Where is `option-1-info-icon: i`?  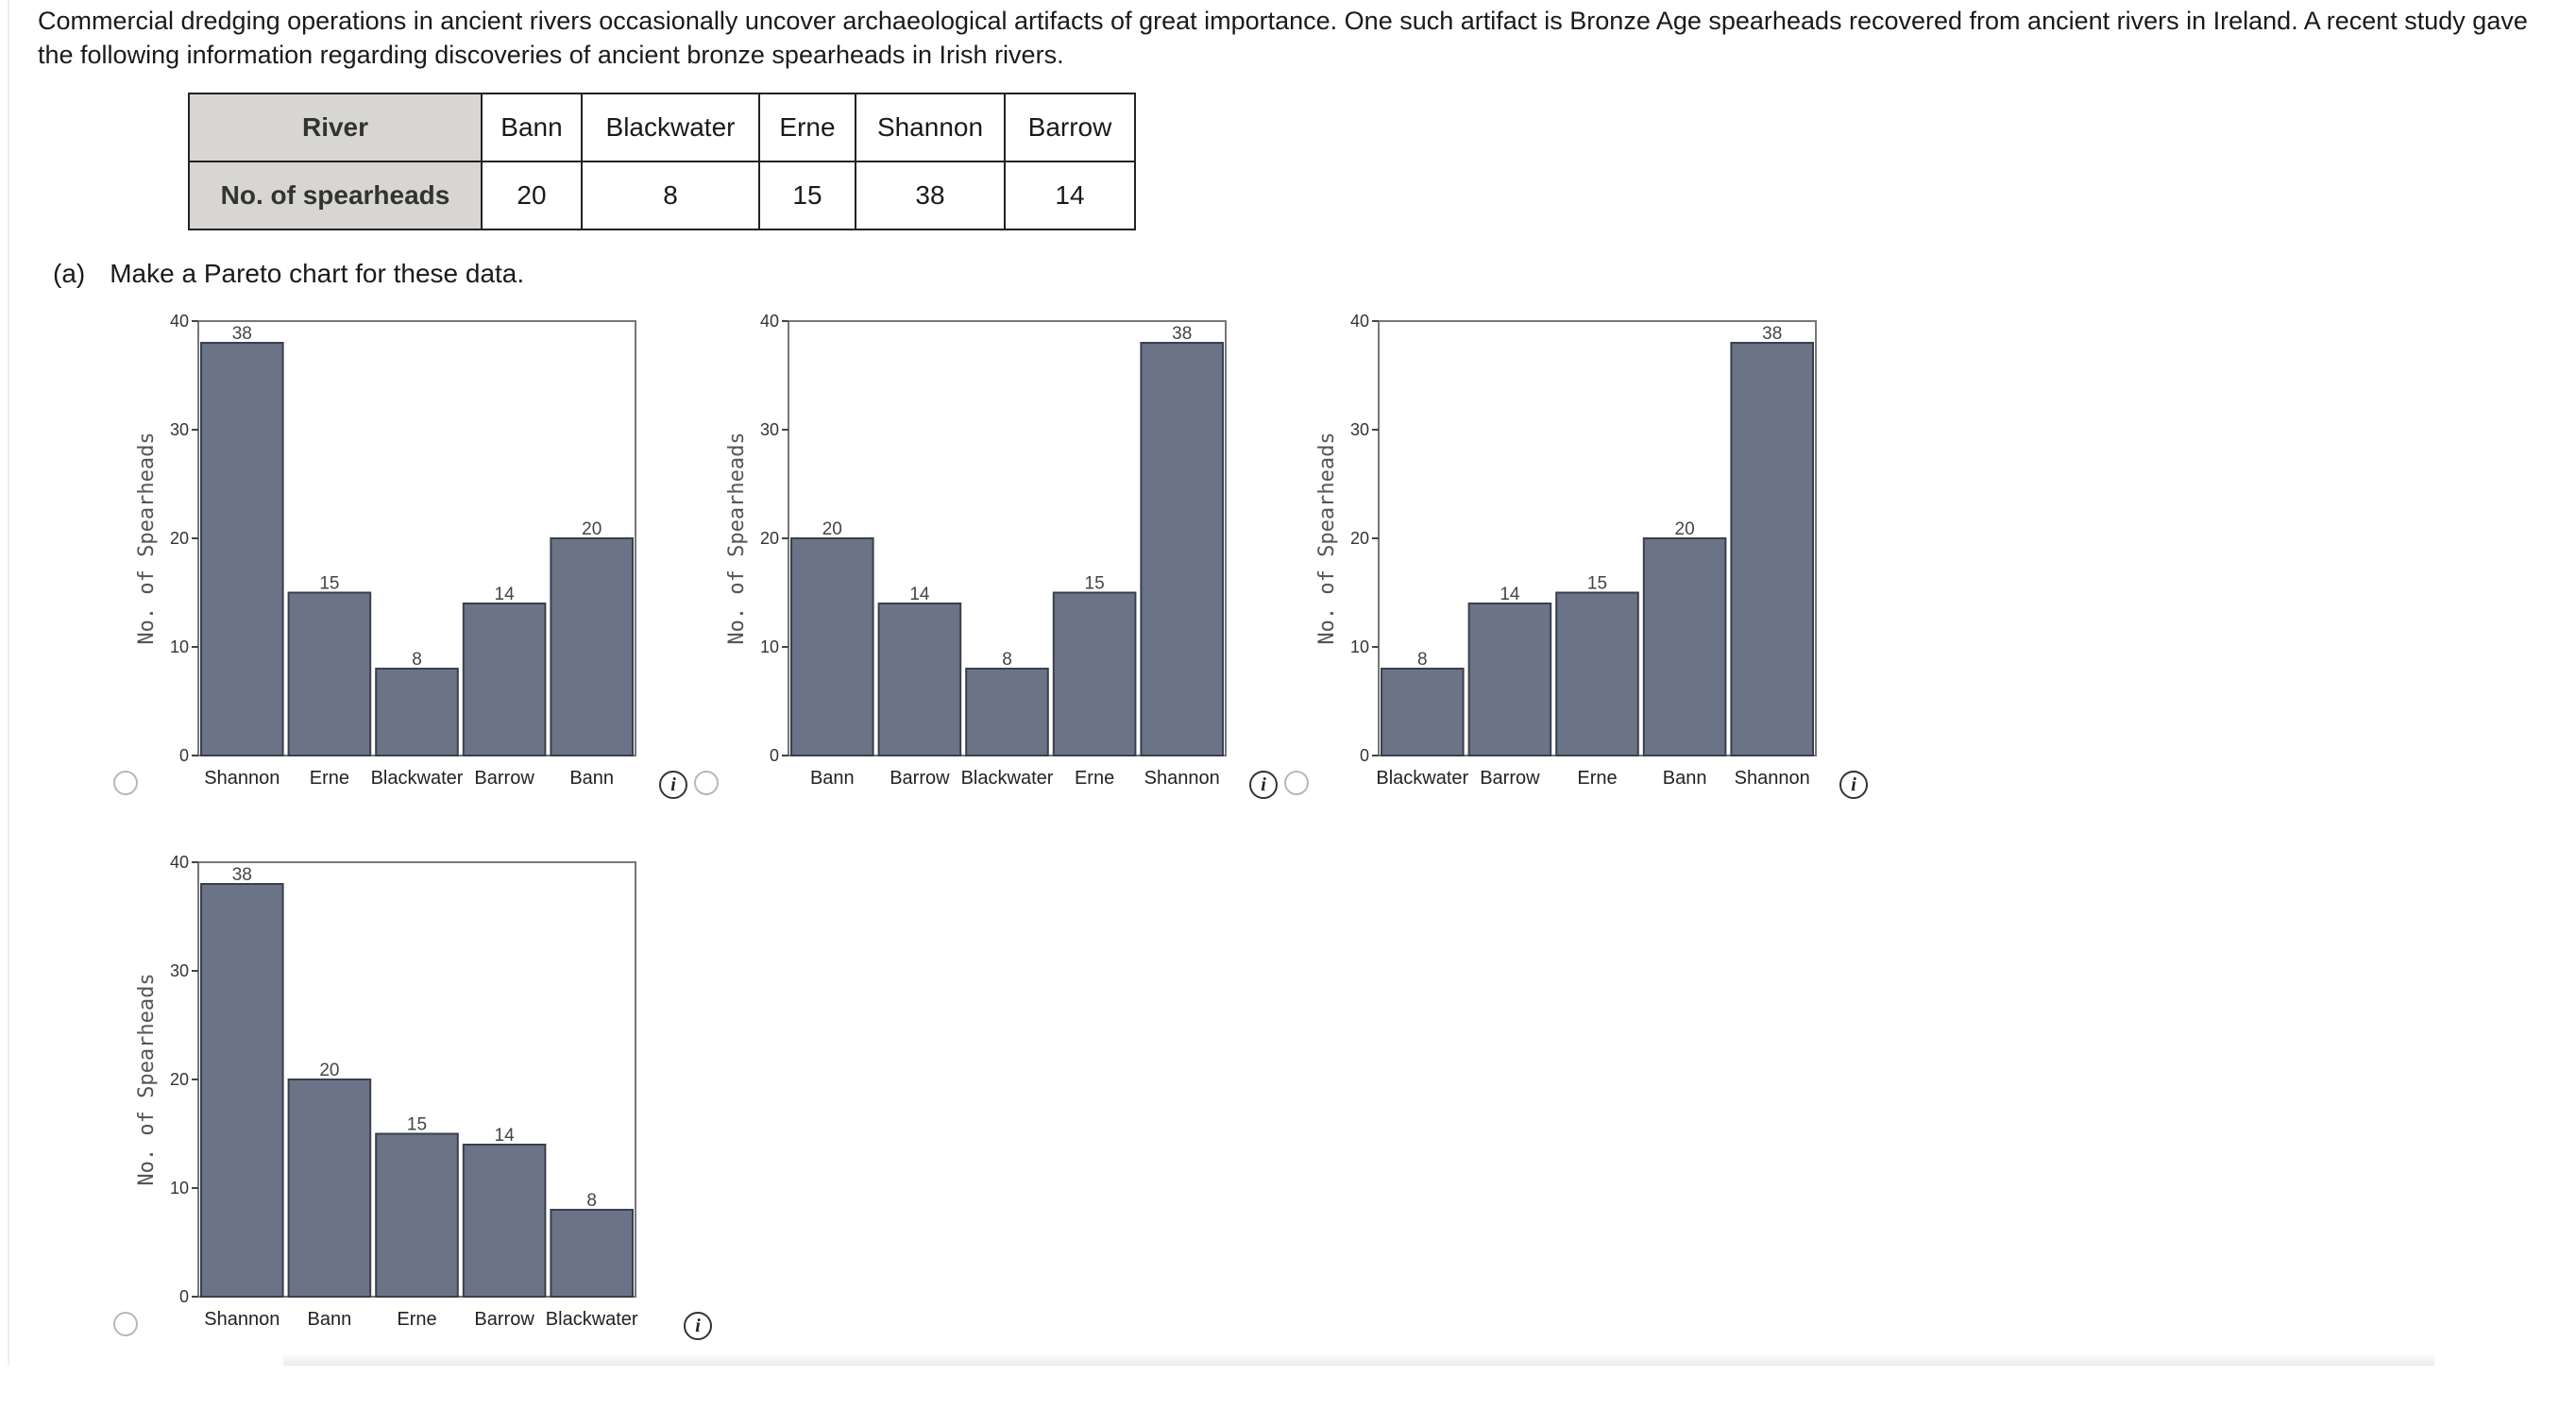 option-1-info-icon: i is located at coordinates (673, 785).